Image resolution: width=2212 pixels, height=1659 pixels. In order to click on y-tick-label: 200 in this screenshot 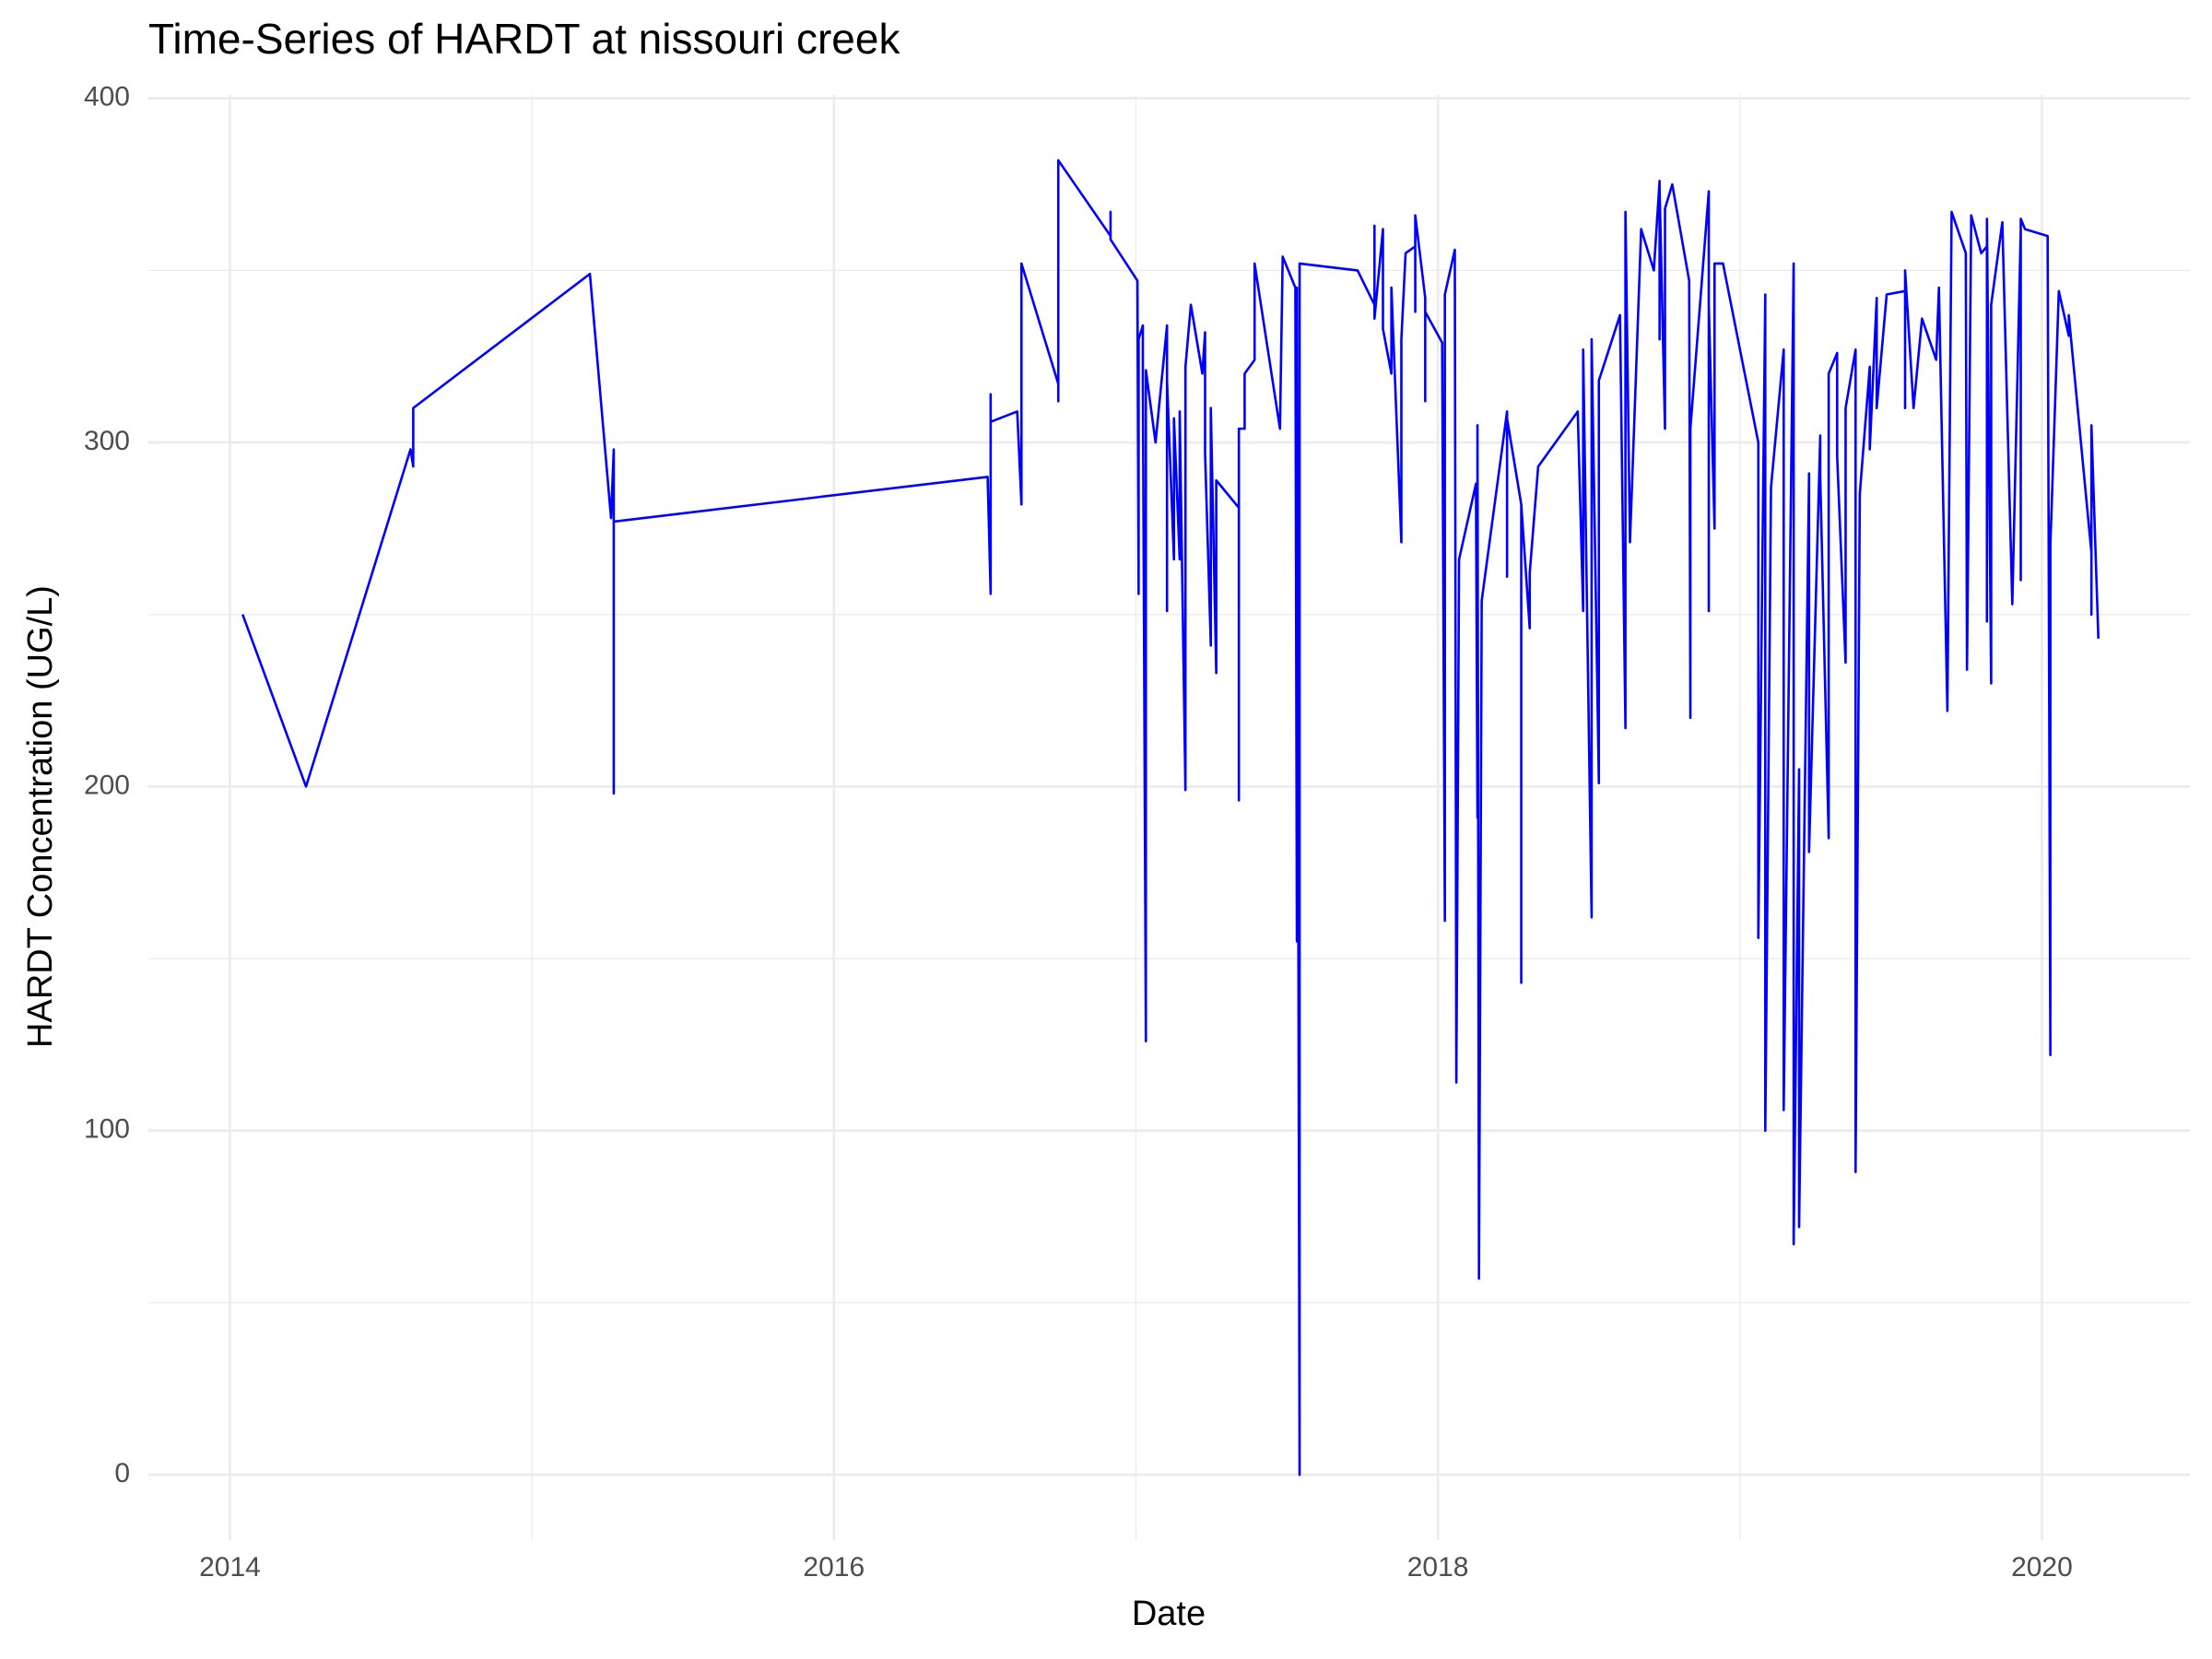, I will do `click(107, 785)`.